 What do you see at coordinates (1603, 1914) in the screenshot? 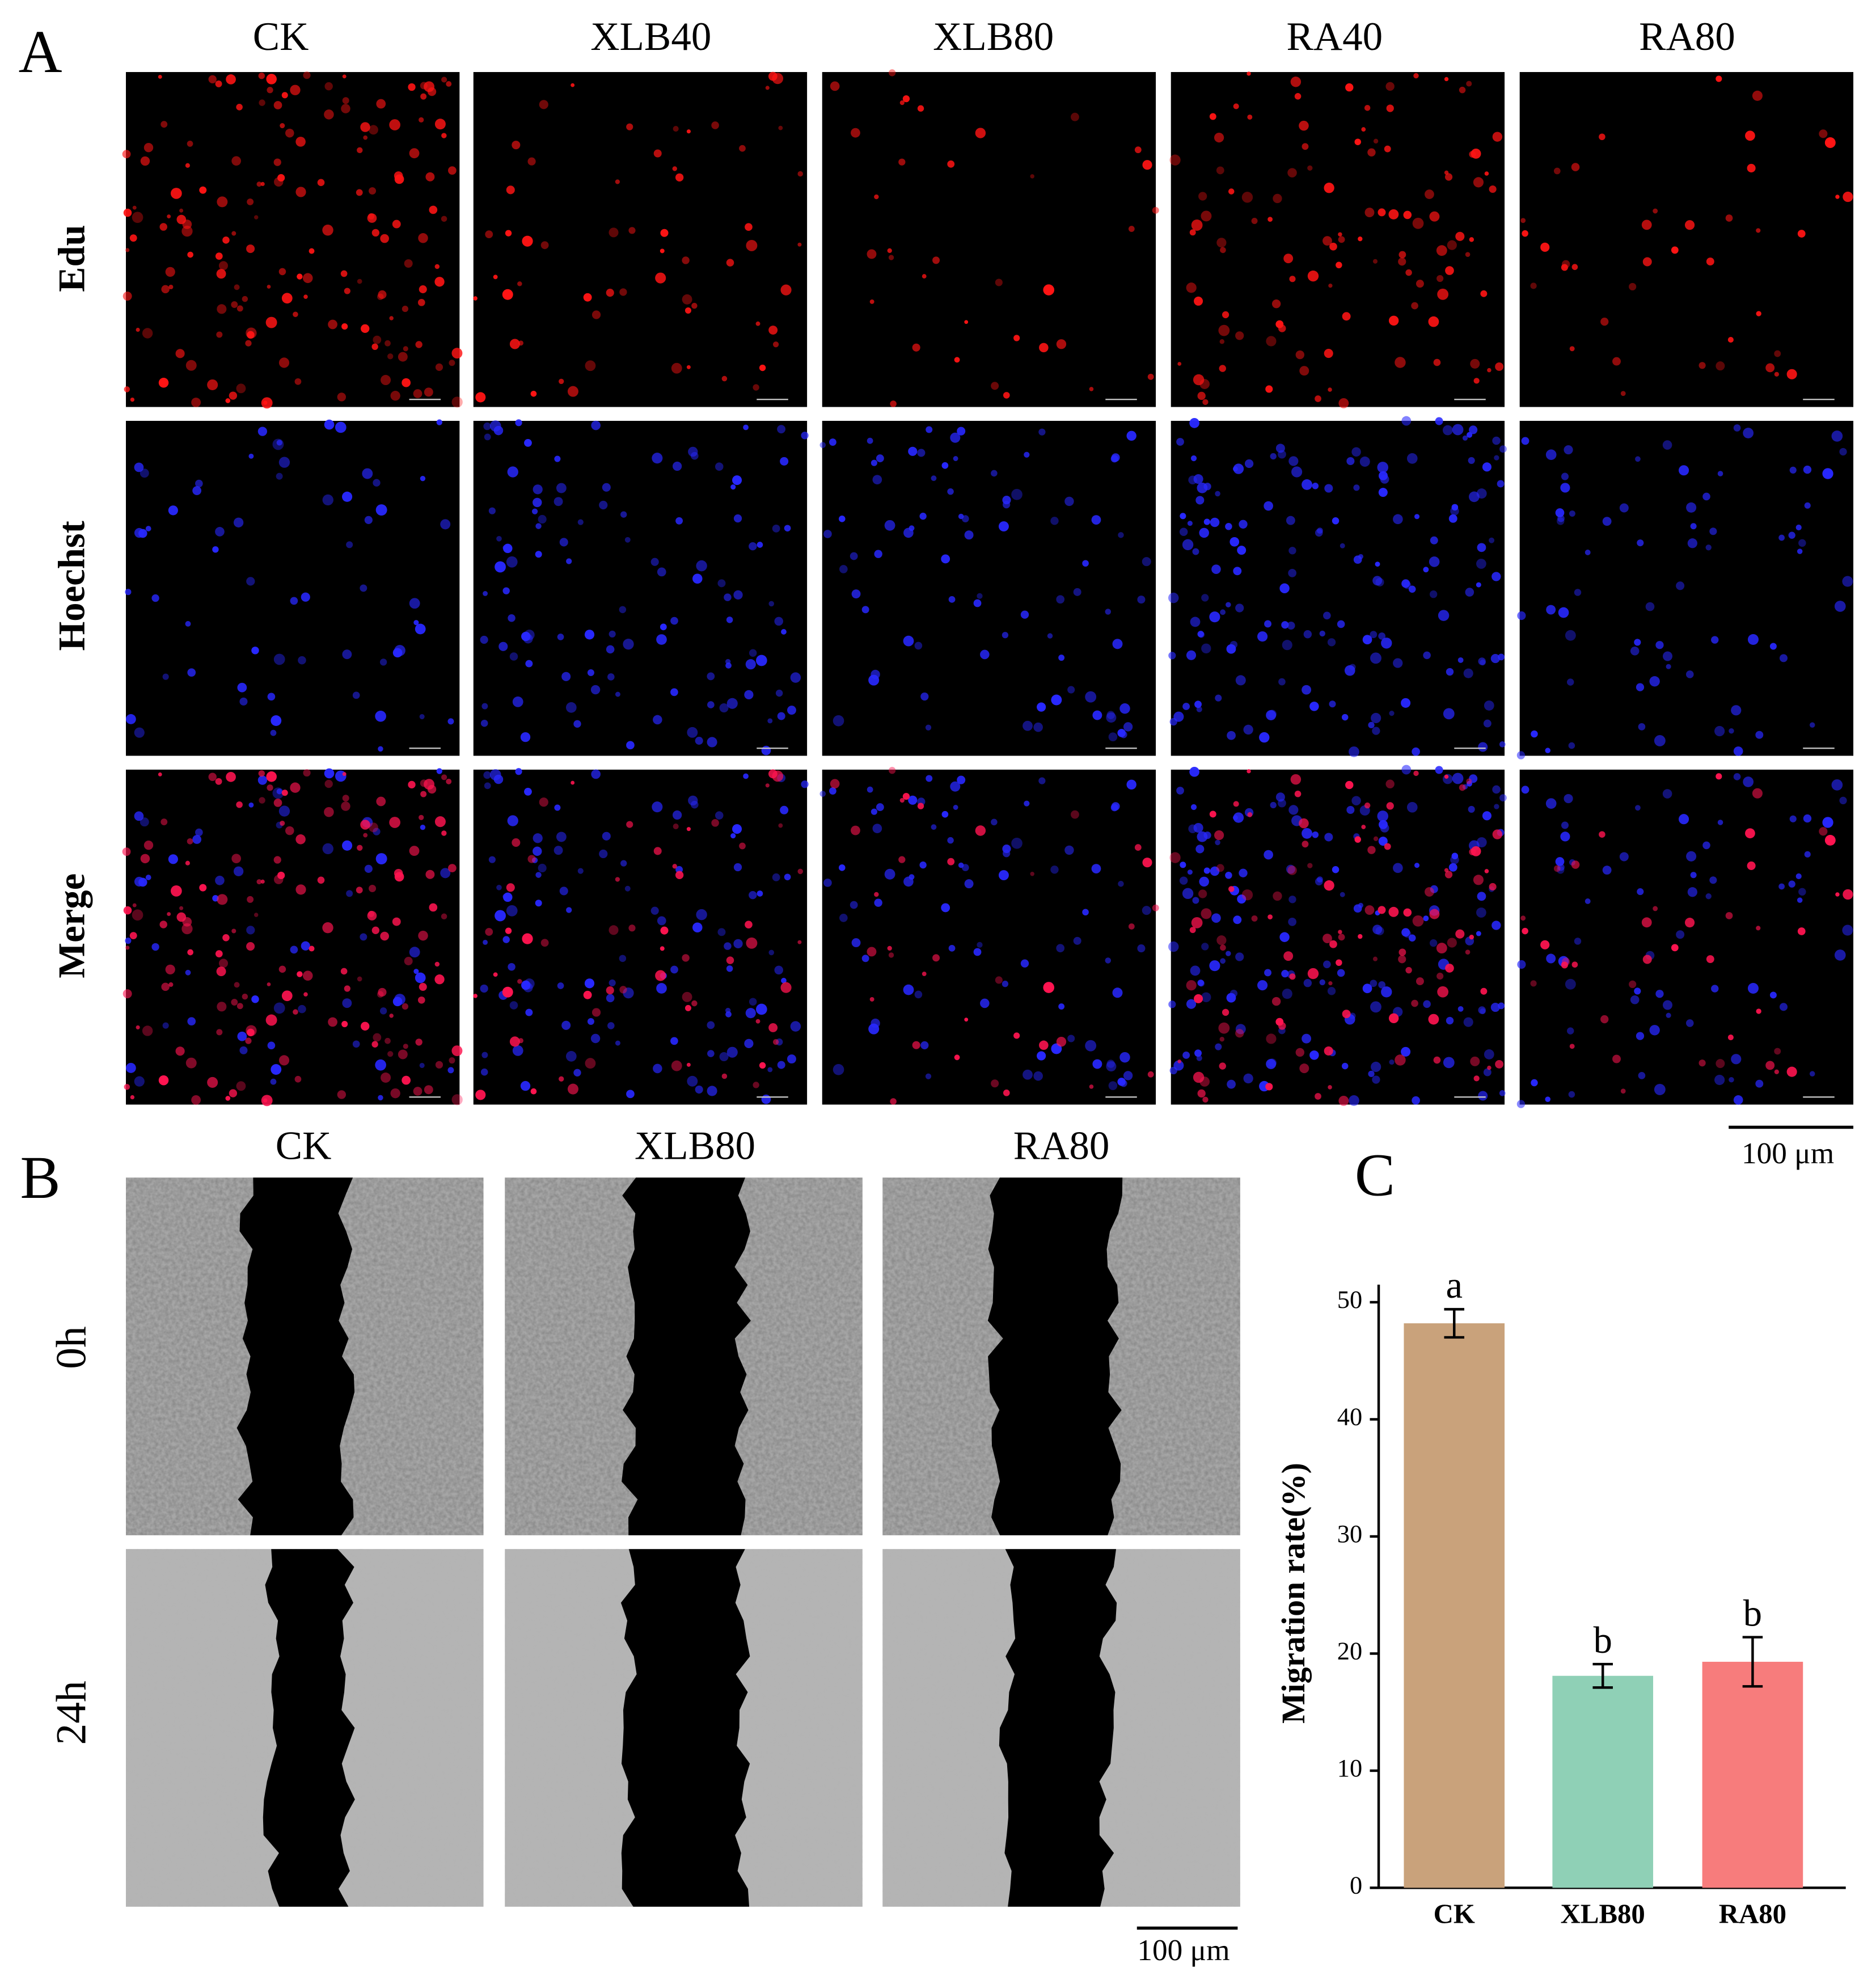
I see `x-tick-label: XLB80` at bounding box center [1603, 1914].